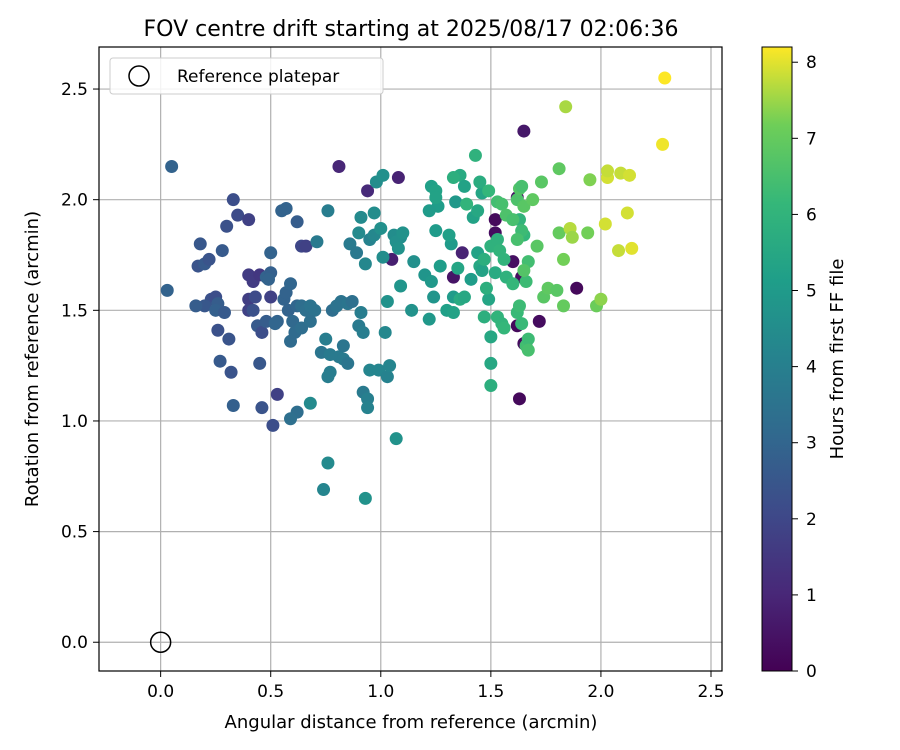 This screenshot has width=900, height=750. I want to click on x-tick-label-1: 0.5, so click(270, 692).